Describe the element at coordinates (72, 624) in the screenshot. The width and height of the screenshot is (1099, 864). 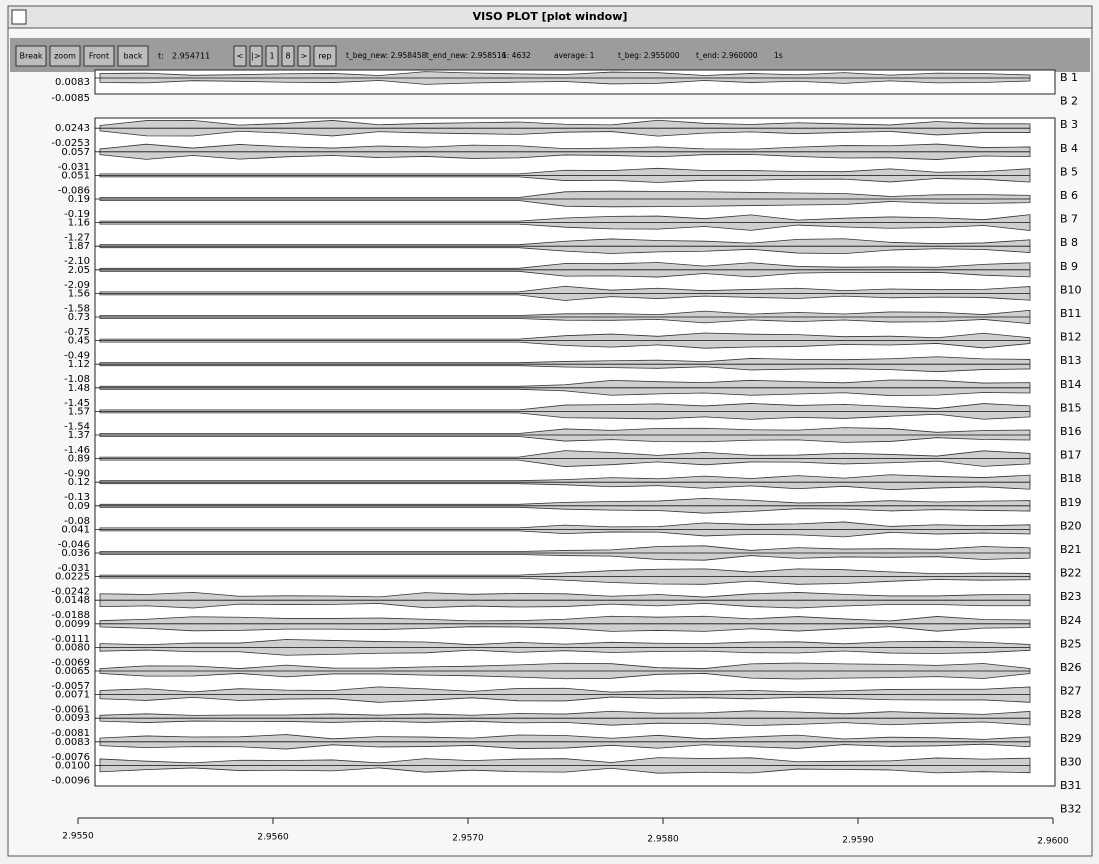
I see `y-range-label: 0.0099` at that location.